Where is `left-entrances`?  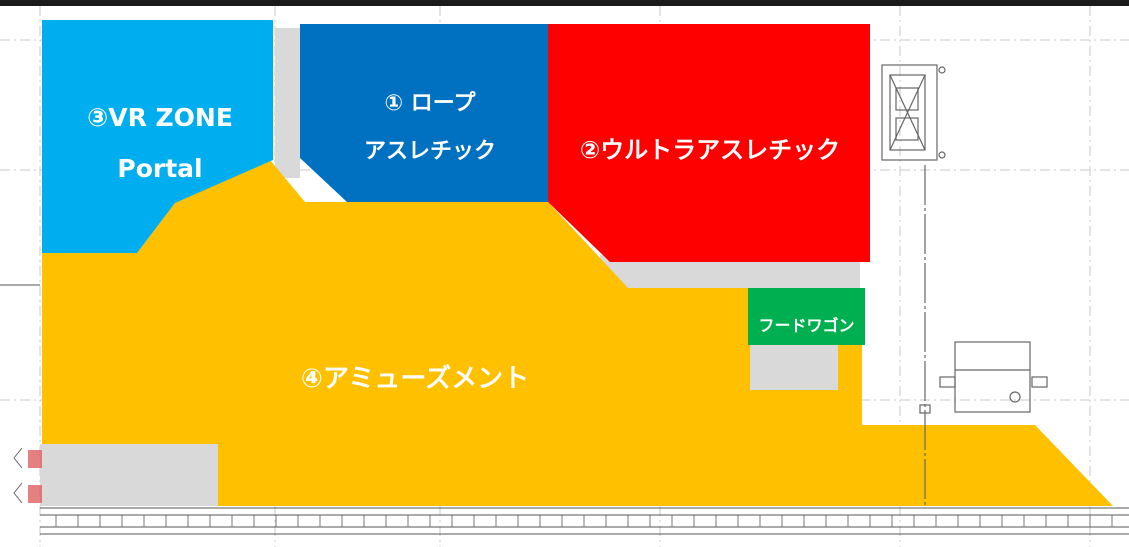 left-entrances is located at coordinates (27, 475).